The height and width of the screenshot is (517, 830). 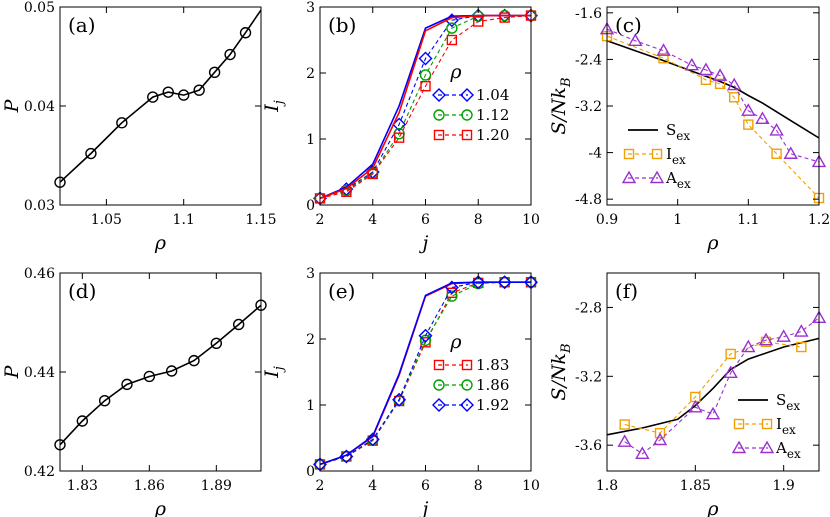 What do you see at coordinates (492, 365) in the screenshot?
I see `legend-label: 1.83` at bounding box center [492, 365].